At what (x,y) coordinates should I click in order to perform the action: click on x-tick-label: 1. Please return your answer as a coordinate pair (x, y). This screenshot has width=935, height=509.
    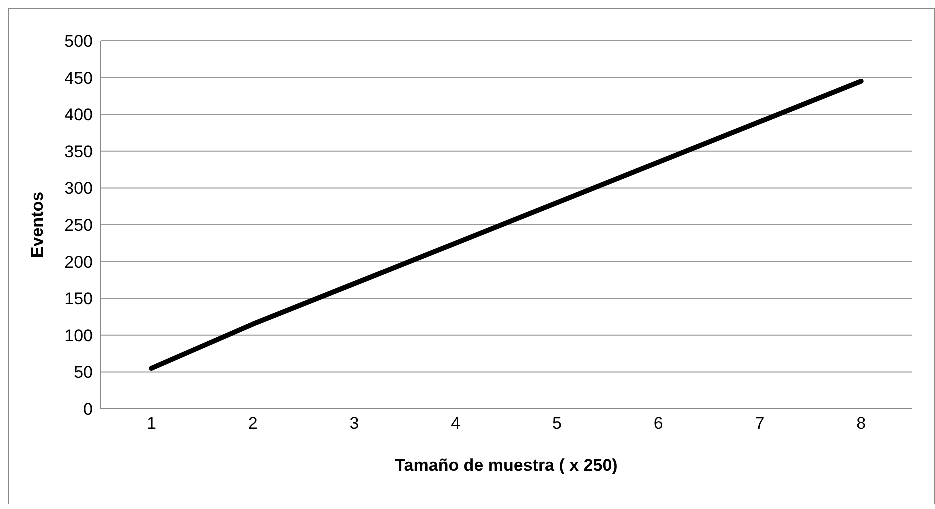
    Looking at the image, I should click on (151, 424).